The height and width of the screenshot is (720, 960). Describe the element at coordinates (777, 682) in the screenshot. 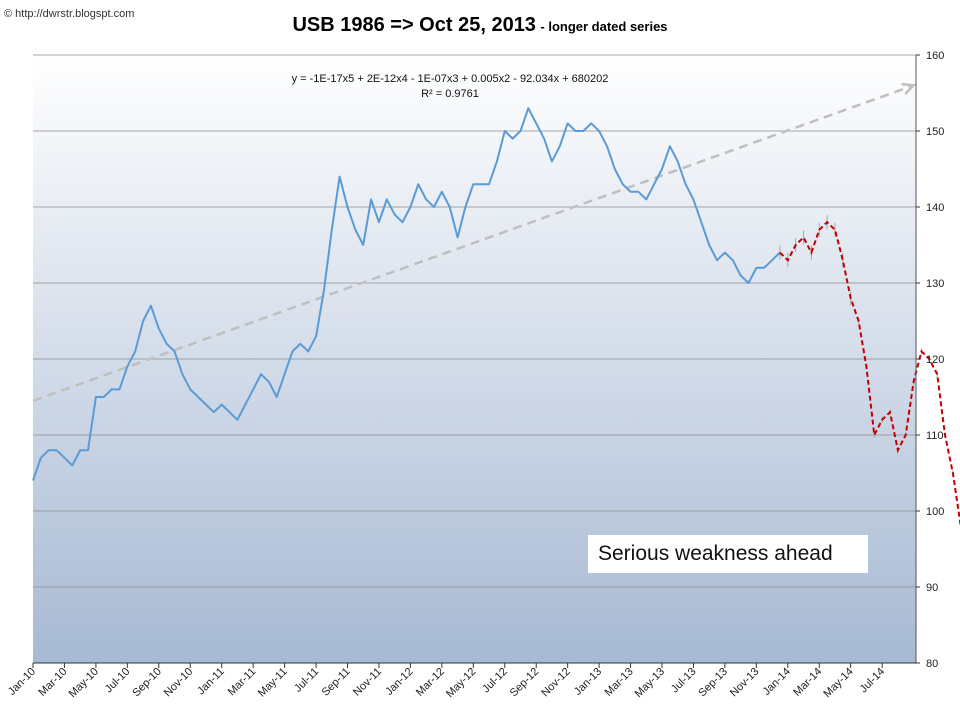

I see `x-tick-label: Jan-14` at that location.